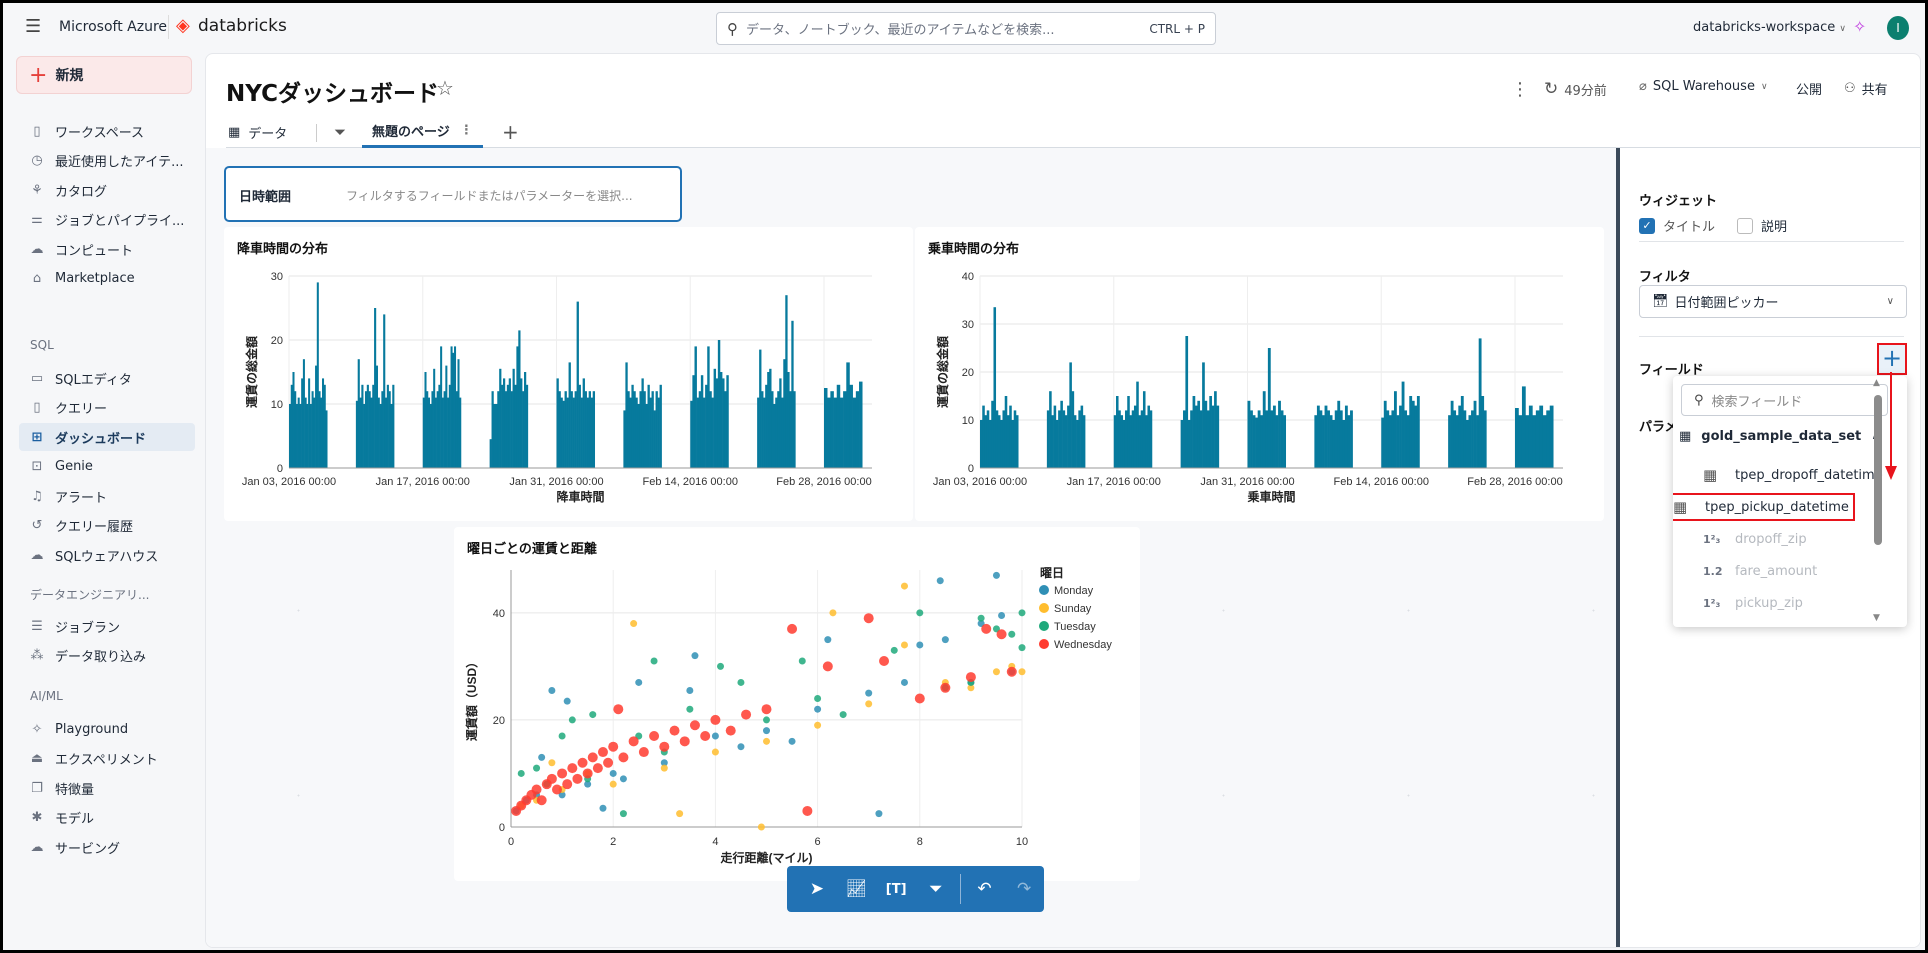  I want to click on global-filter-icon: ⏷, so click(340, 132).